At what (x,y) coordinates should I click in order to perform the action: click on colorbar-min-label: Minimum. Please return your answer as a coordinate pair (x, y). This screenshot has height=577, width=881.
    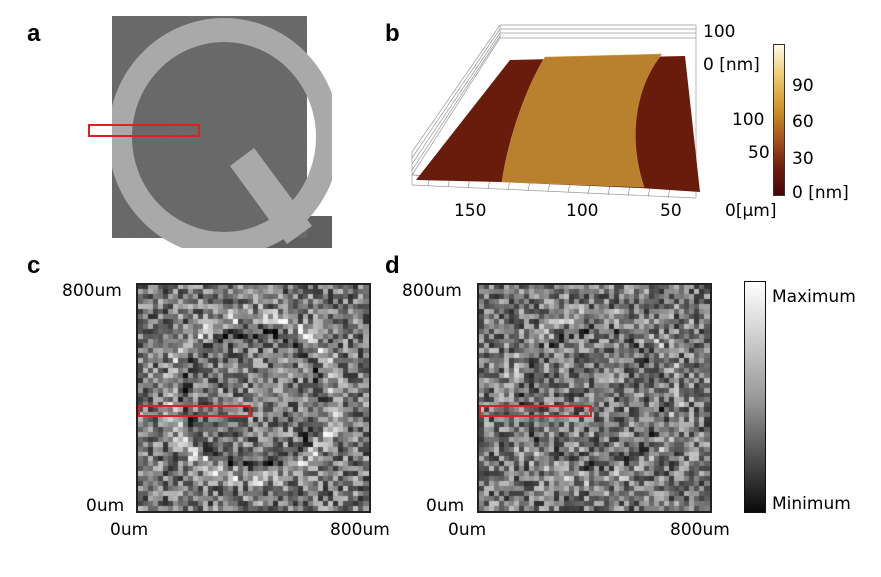
    Looking at the image, I should click on (811, 504).